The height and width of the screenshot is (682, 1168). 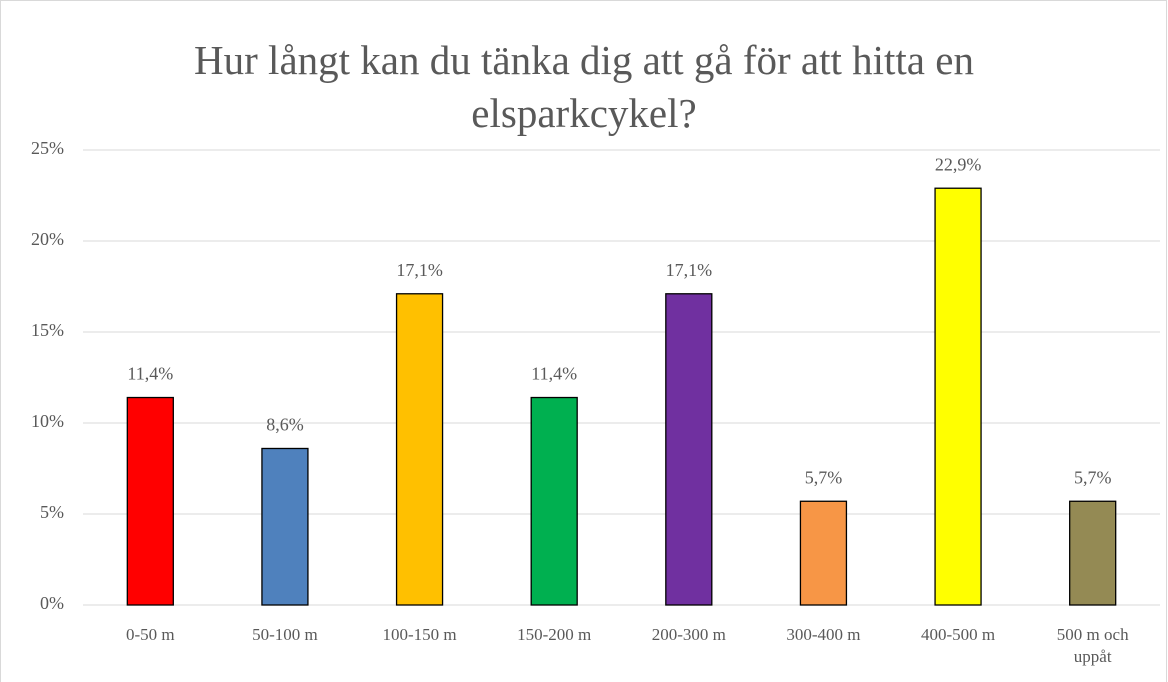 I want to click on y-tick-label: 0%, so click(x=52, y=603).